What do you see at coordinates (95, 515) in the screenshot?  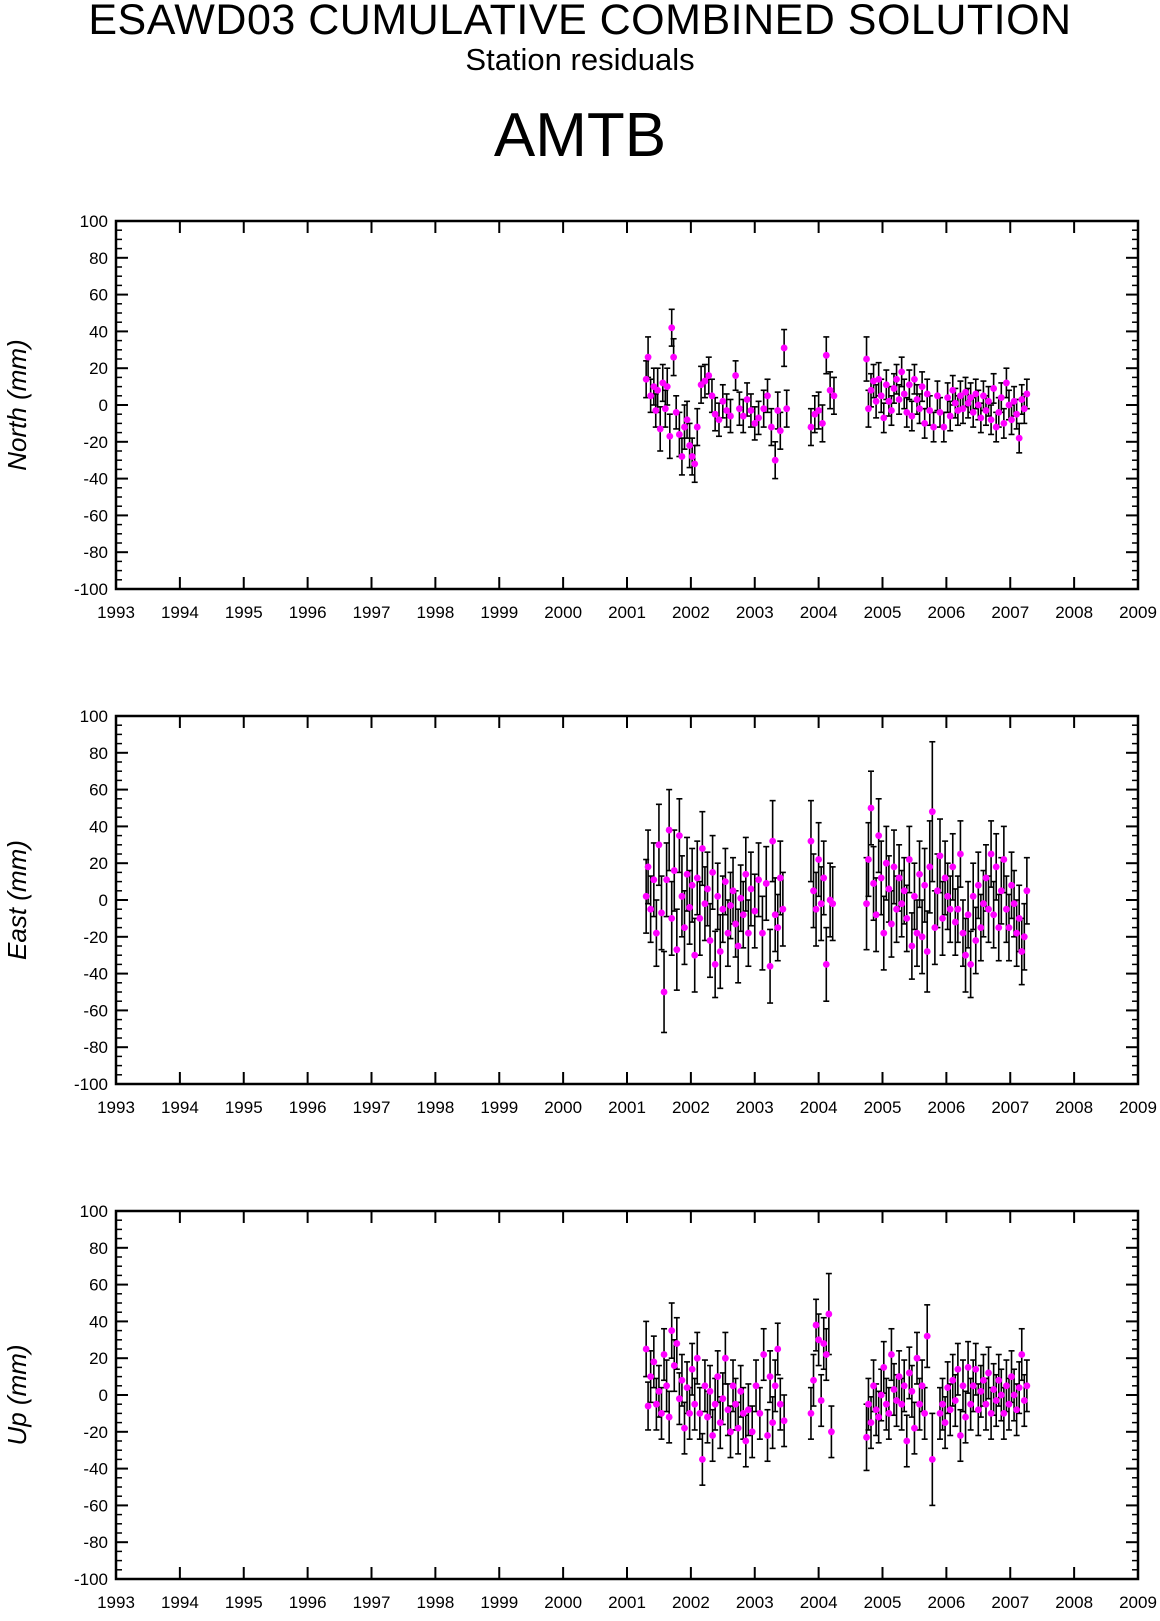 I see `y-tick-label: -60` at bounding box center [95, 515].